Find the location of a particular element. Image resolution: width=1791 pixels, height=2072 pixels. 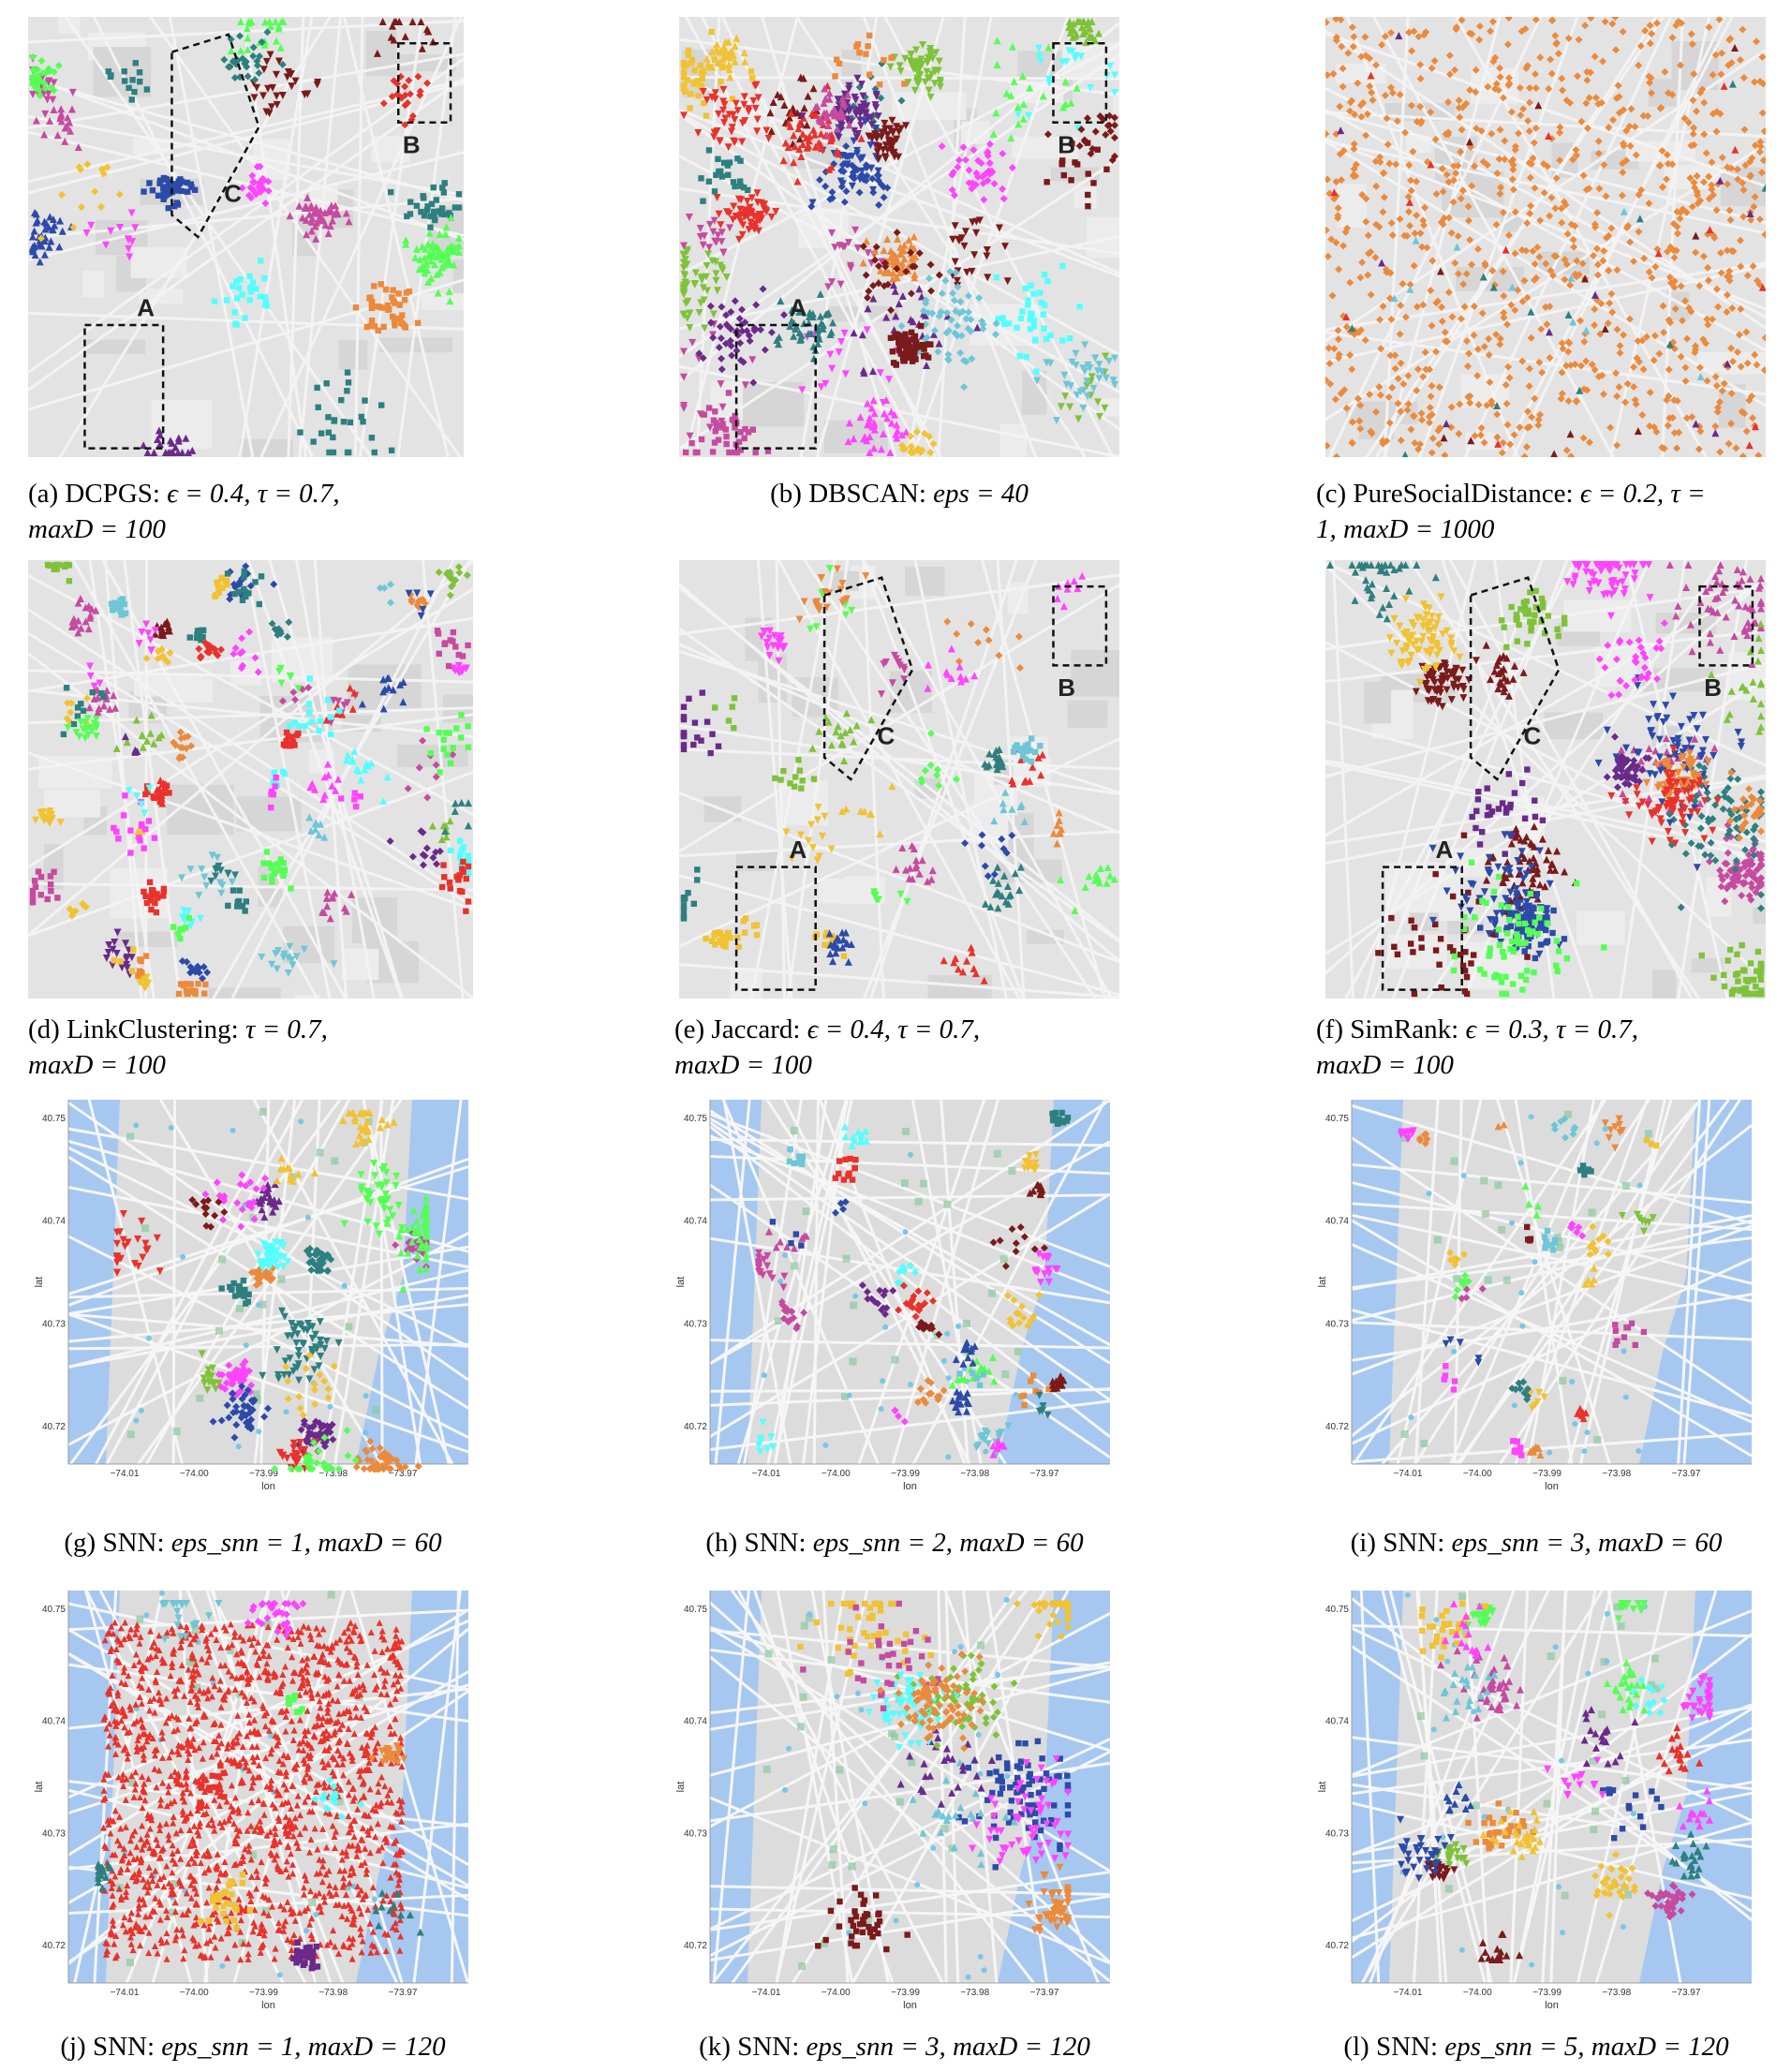

panel-a-map: A B C is located at coordinates (246, 237).